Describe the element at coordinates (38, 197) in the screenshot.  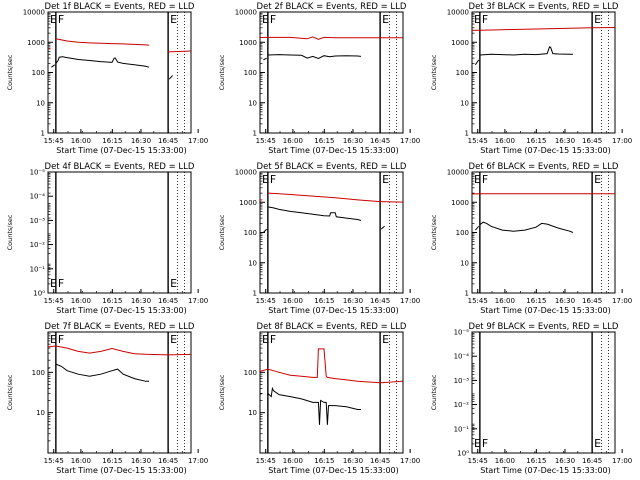
I see `y-tick-label: 10⁻⁴` at that location.